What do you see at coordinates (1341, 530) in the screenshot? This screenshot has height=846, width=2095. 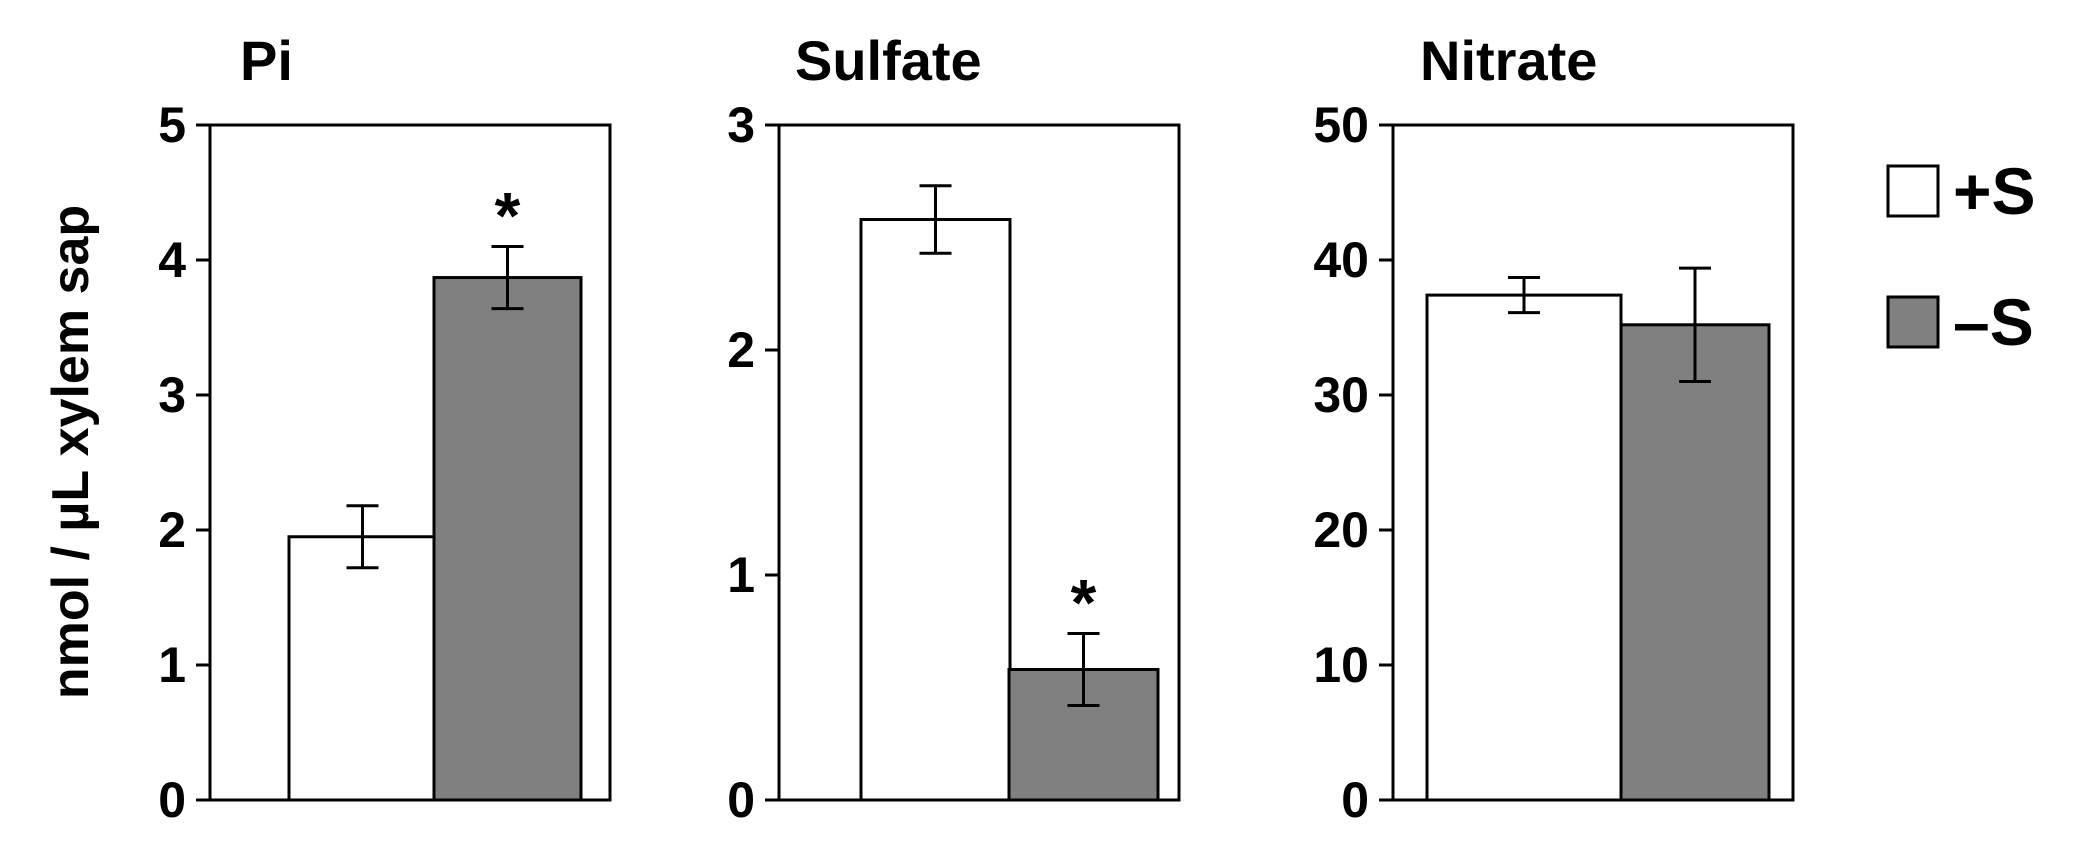 I see `y-tick-label: 20` at bounding box center [1341, 530].